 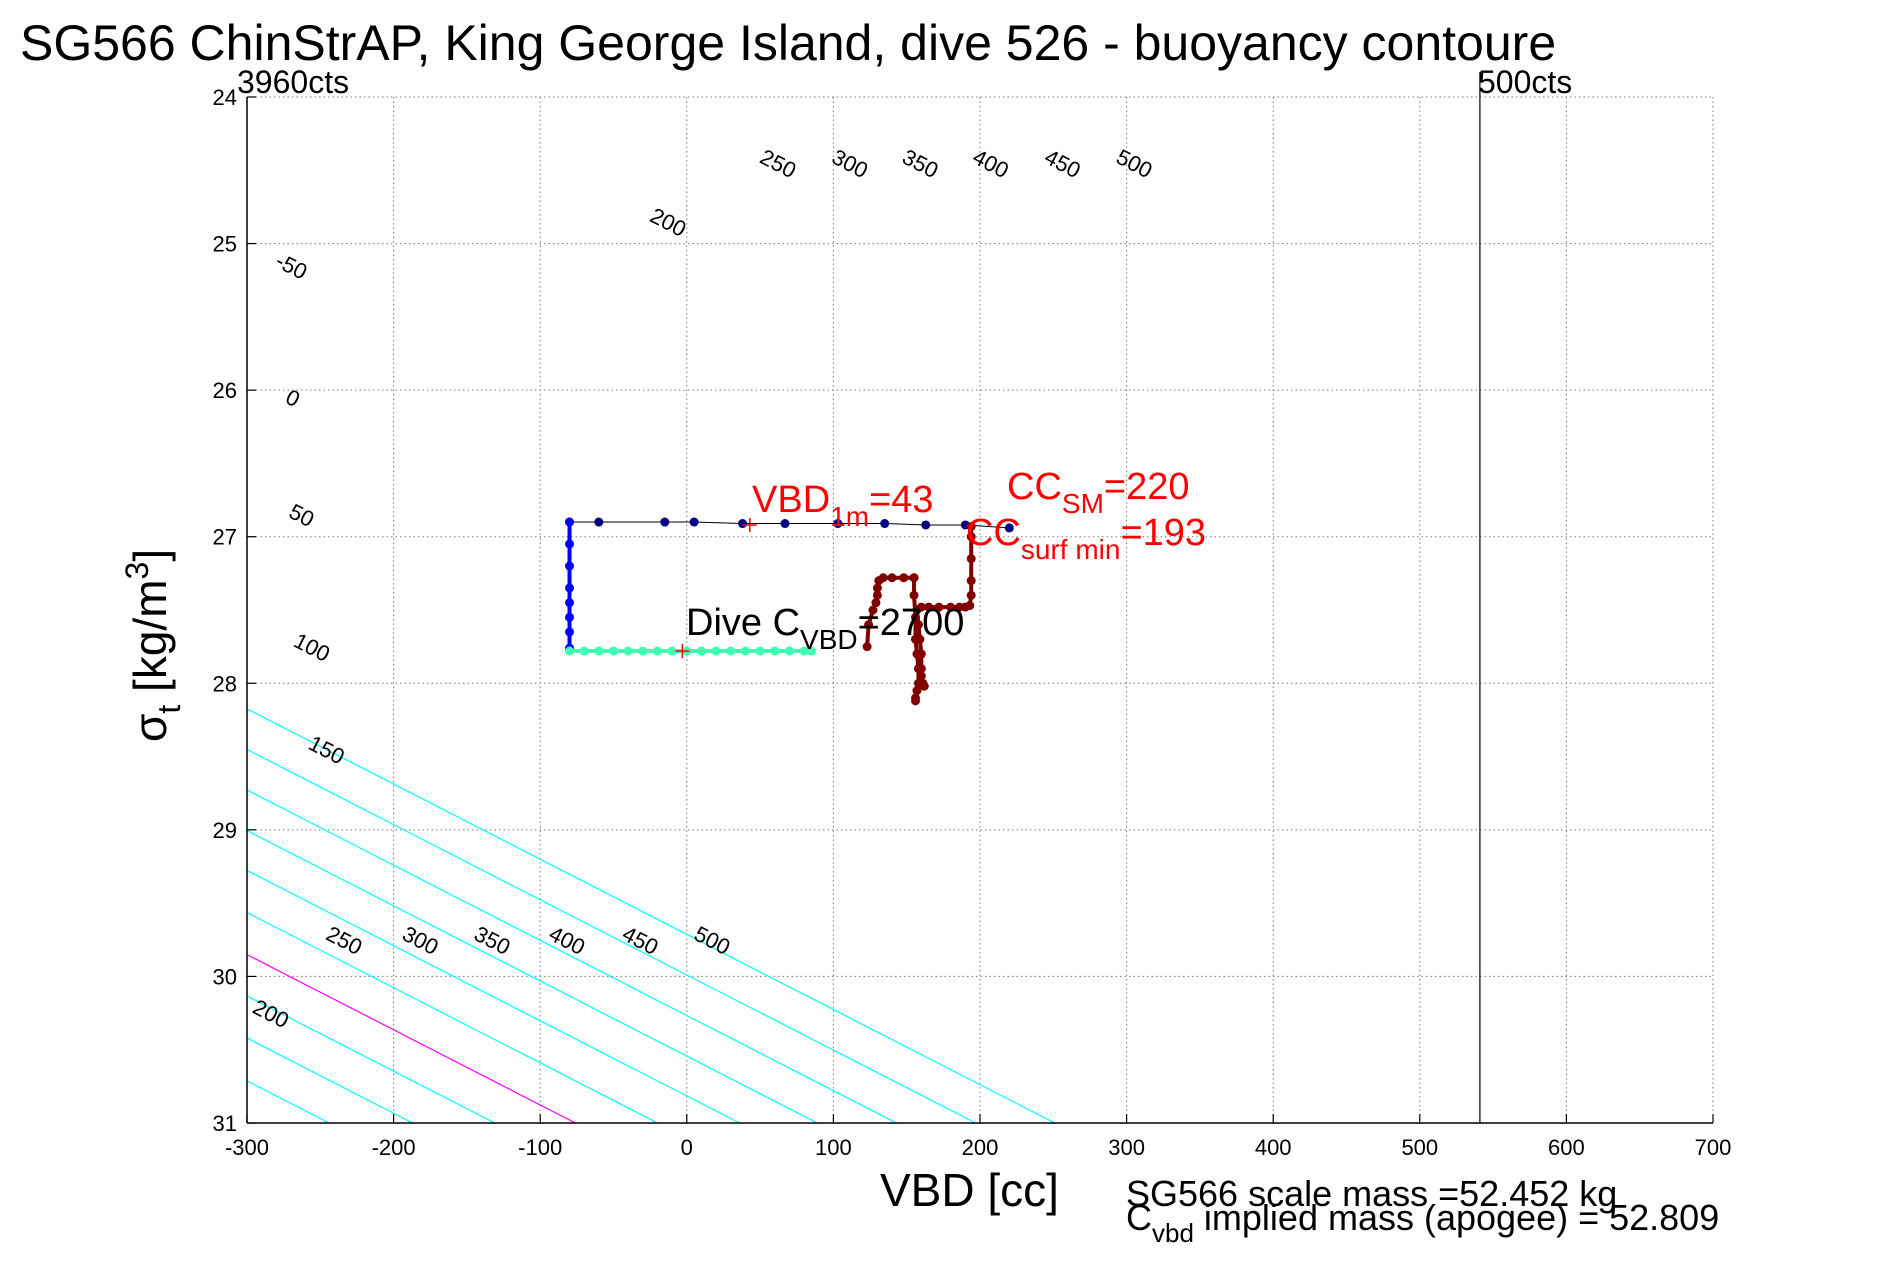 I want to click on annotation-dive-c-vbd: Dive CVBD=2700, so click(x=825, y=628).